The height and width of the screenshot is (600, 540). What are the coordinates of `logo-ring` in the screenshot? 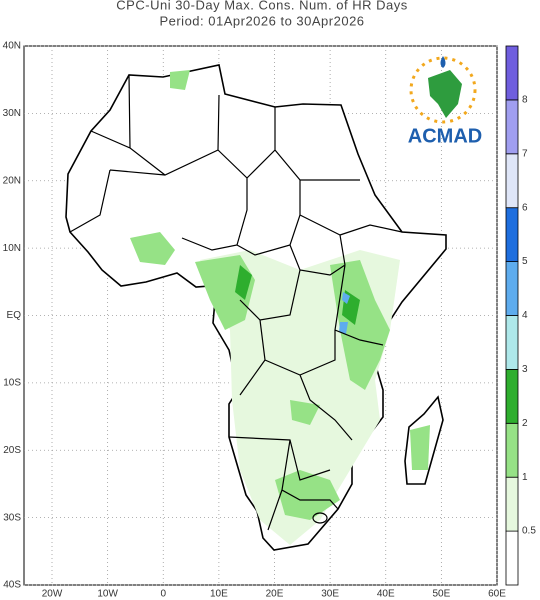 It's located at (443, 90).